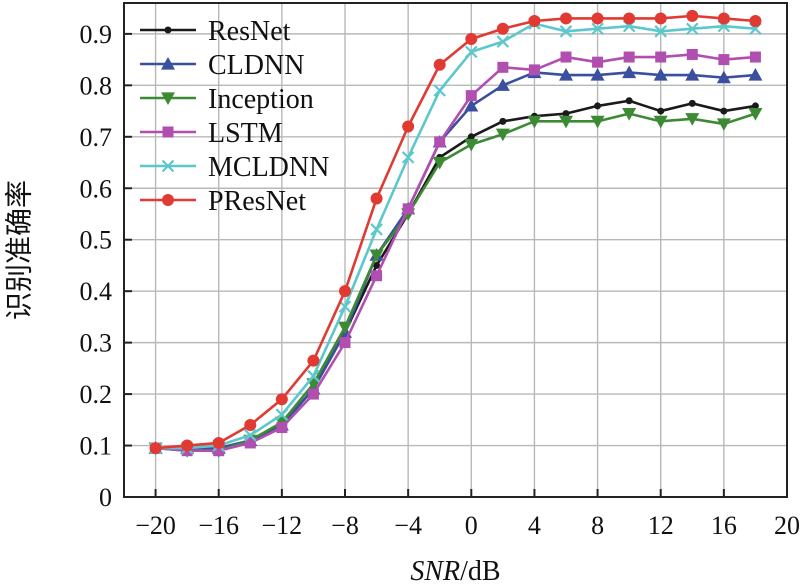 This screenshot has width=805, height=587. I want to click on legend-item-resnet: ResNet, so click(215, 31).